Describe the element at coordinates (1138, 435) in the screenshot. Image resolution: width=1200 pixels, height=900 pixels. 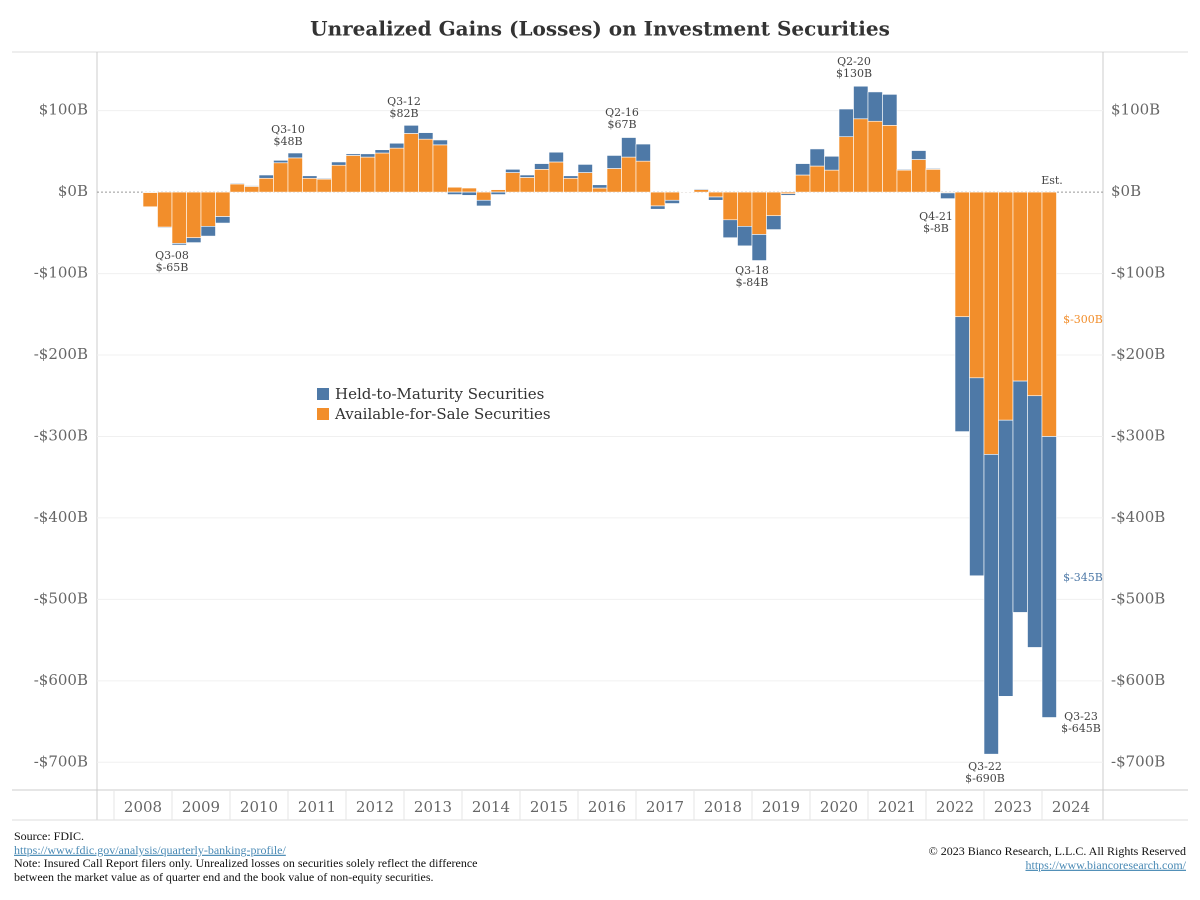
I see `y-tick-label-right: -$300B` at that location.